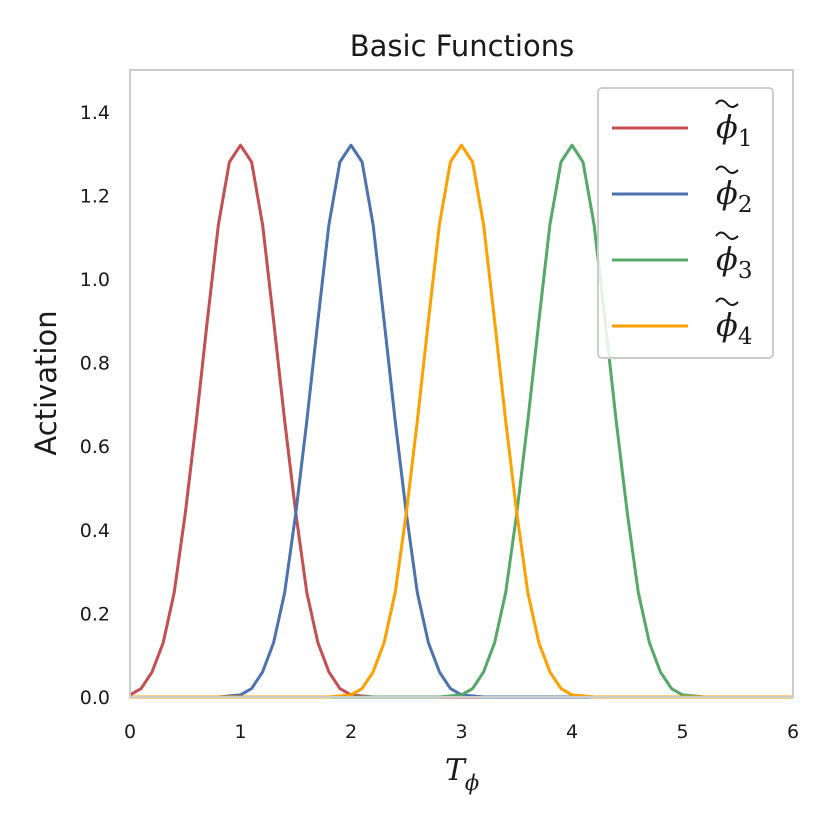 Image resolution: width=830 pixels, height=830 pixels. What do you see at coordinates (130, 732) in the screenshot?
I see `x-tick-label: 0` at bounding box center [130, 732].